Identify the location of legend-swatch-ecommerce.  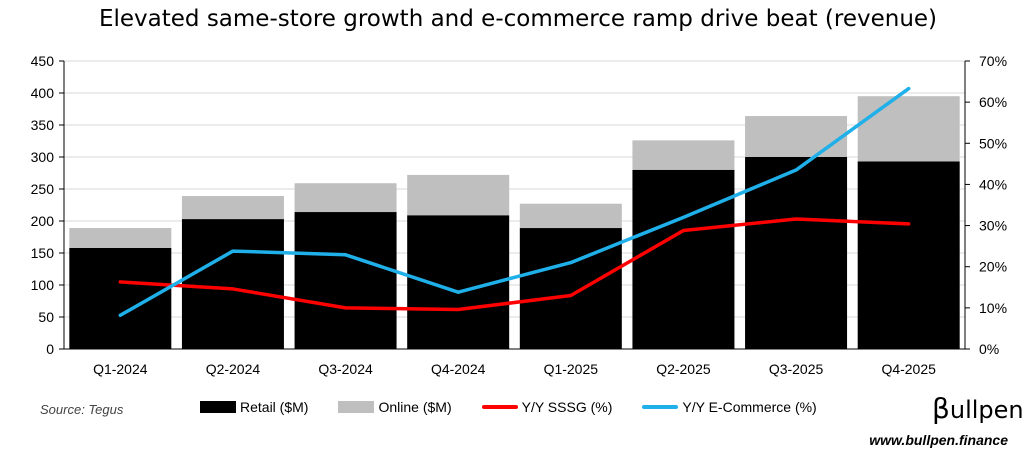
(660, 407).